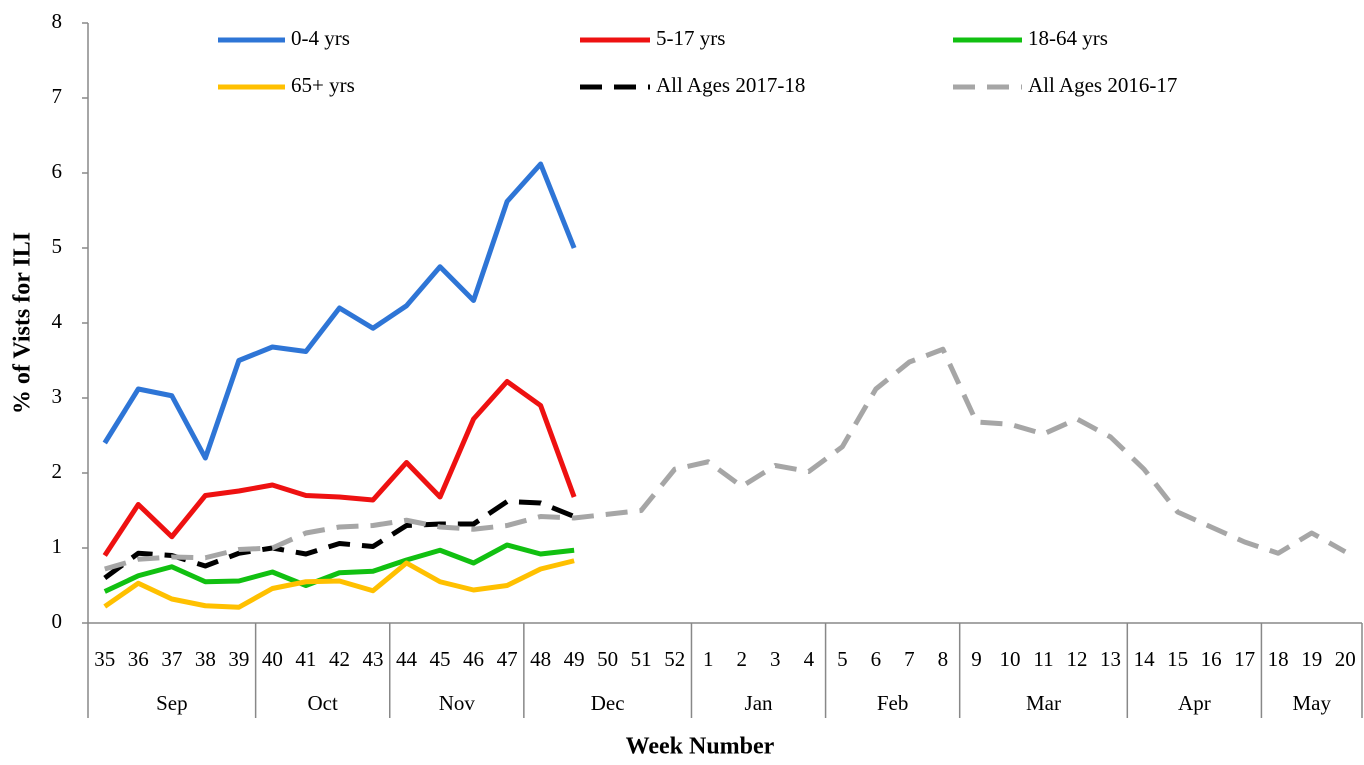 The height and width of the screenshot is (765, 1364). Describe the element at coordinates (440, 659) in the screenshot. I see `x-tick-label: 45` at that location.